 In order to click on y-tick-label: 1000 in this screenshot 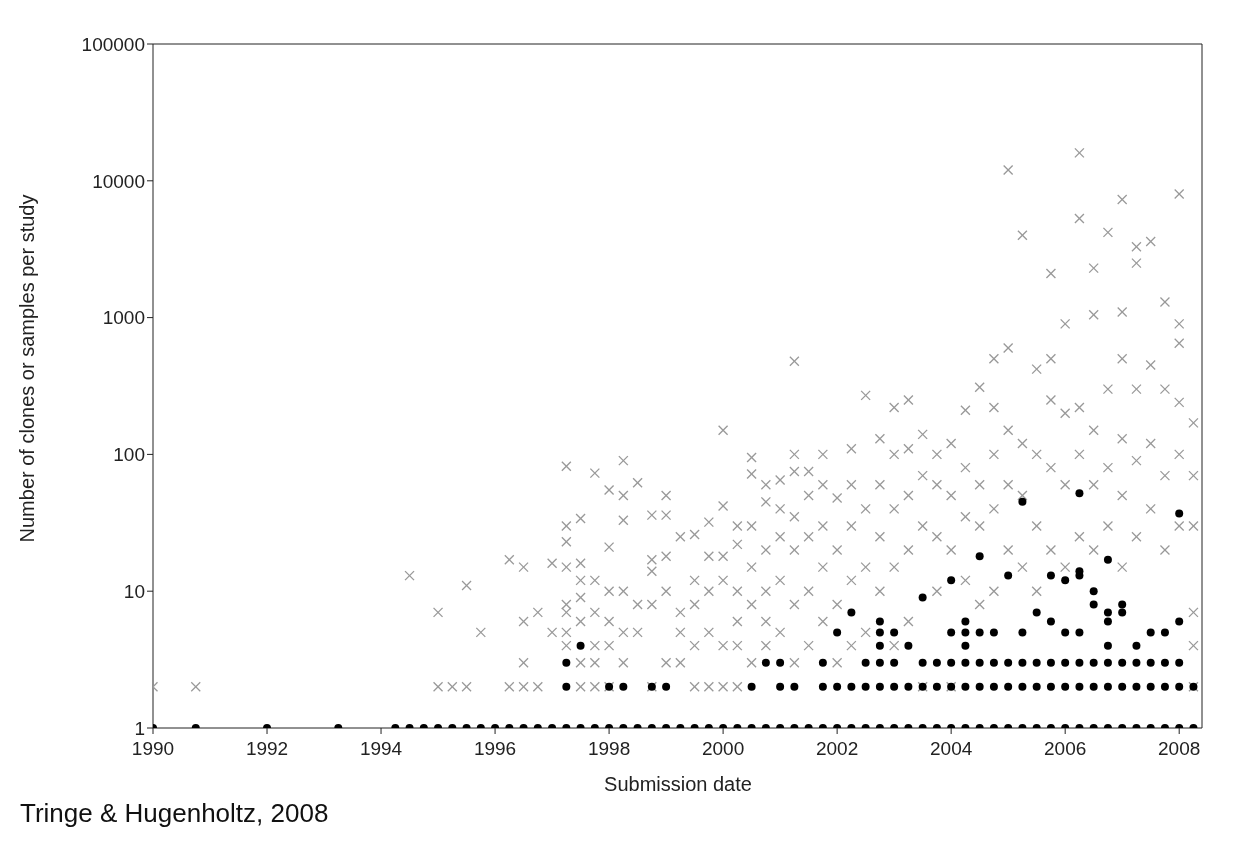, I will do `click(123, 318)`.